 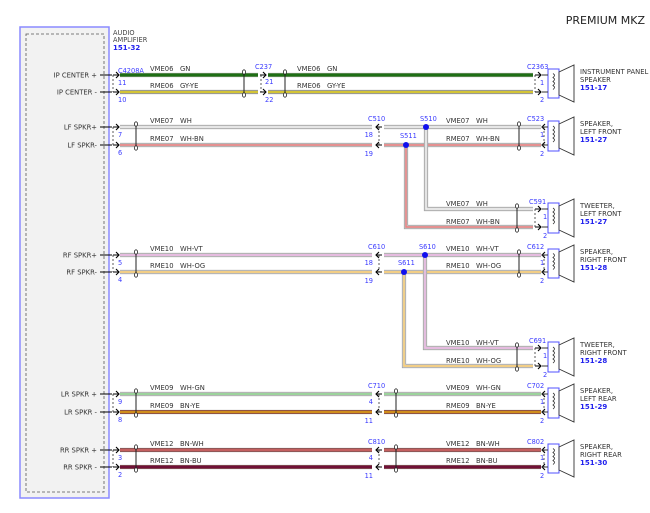 What do you see at coordinates (190, 406) in the screenshot?
I see `wire-color-code: BN-YE` at bounding box center [190, 406].